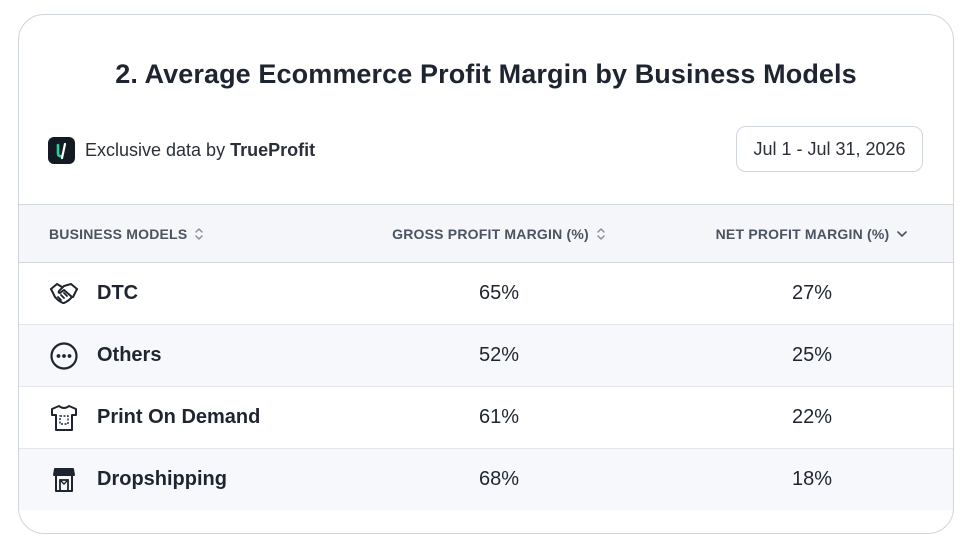  I want to click on gross-margin-value: 52%, so click(499, 355).